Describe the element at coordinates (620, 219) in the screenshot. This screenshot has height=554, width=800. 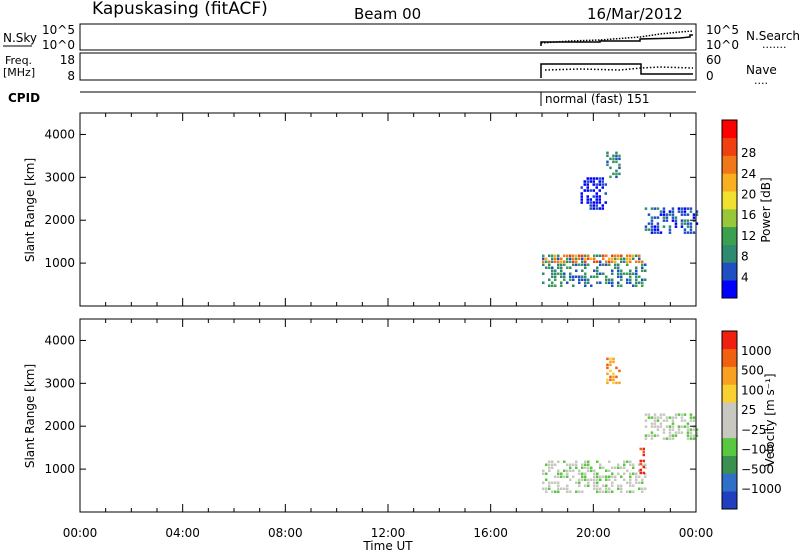
I see `power-data` at that location.